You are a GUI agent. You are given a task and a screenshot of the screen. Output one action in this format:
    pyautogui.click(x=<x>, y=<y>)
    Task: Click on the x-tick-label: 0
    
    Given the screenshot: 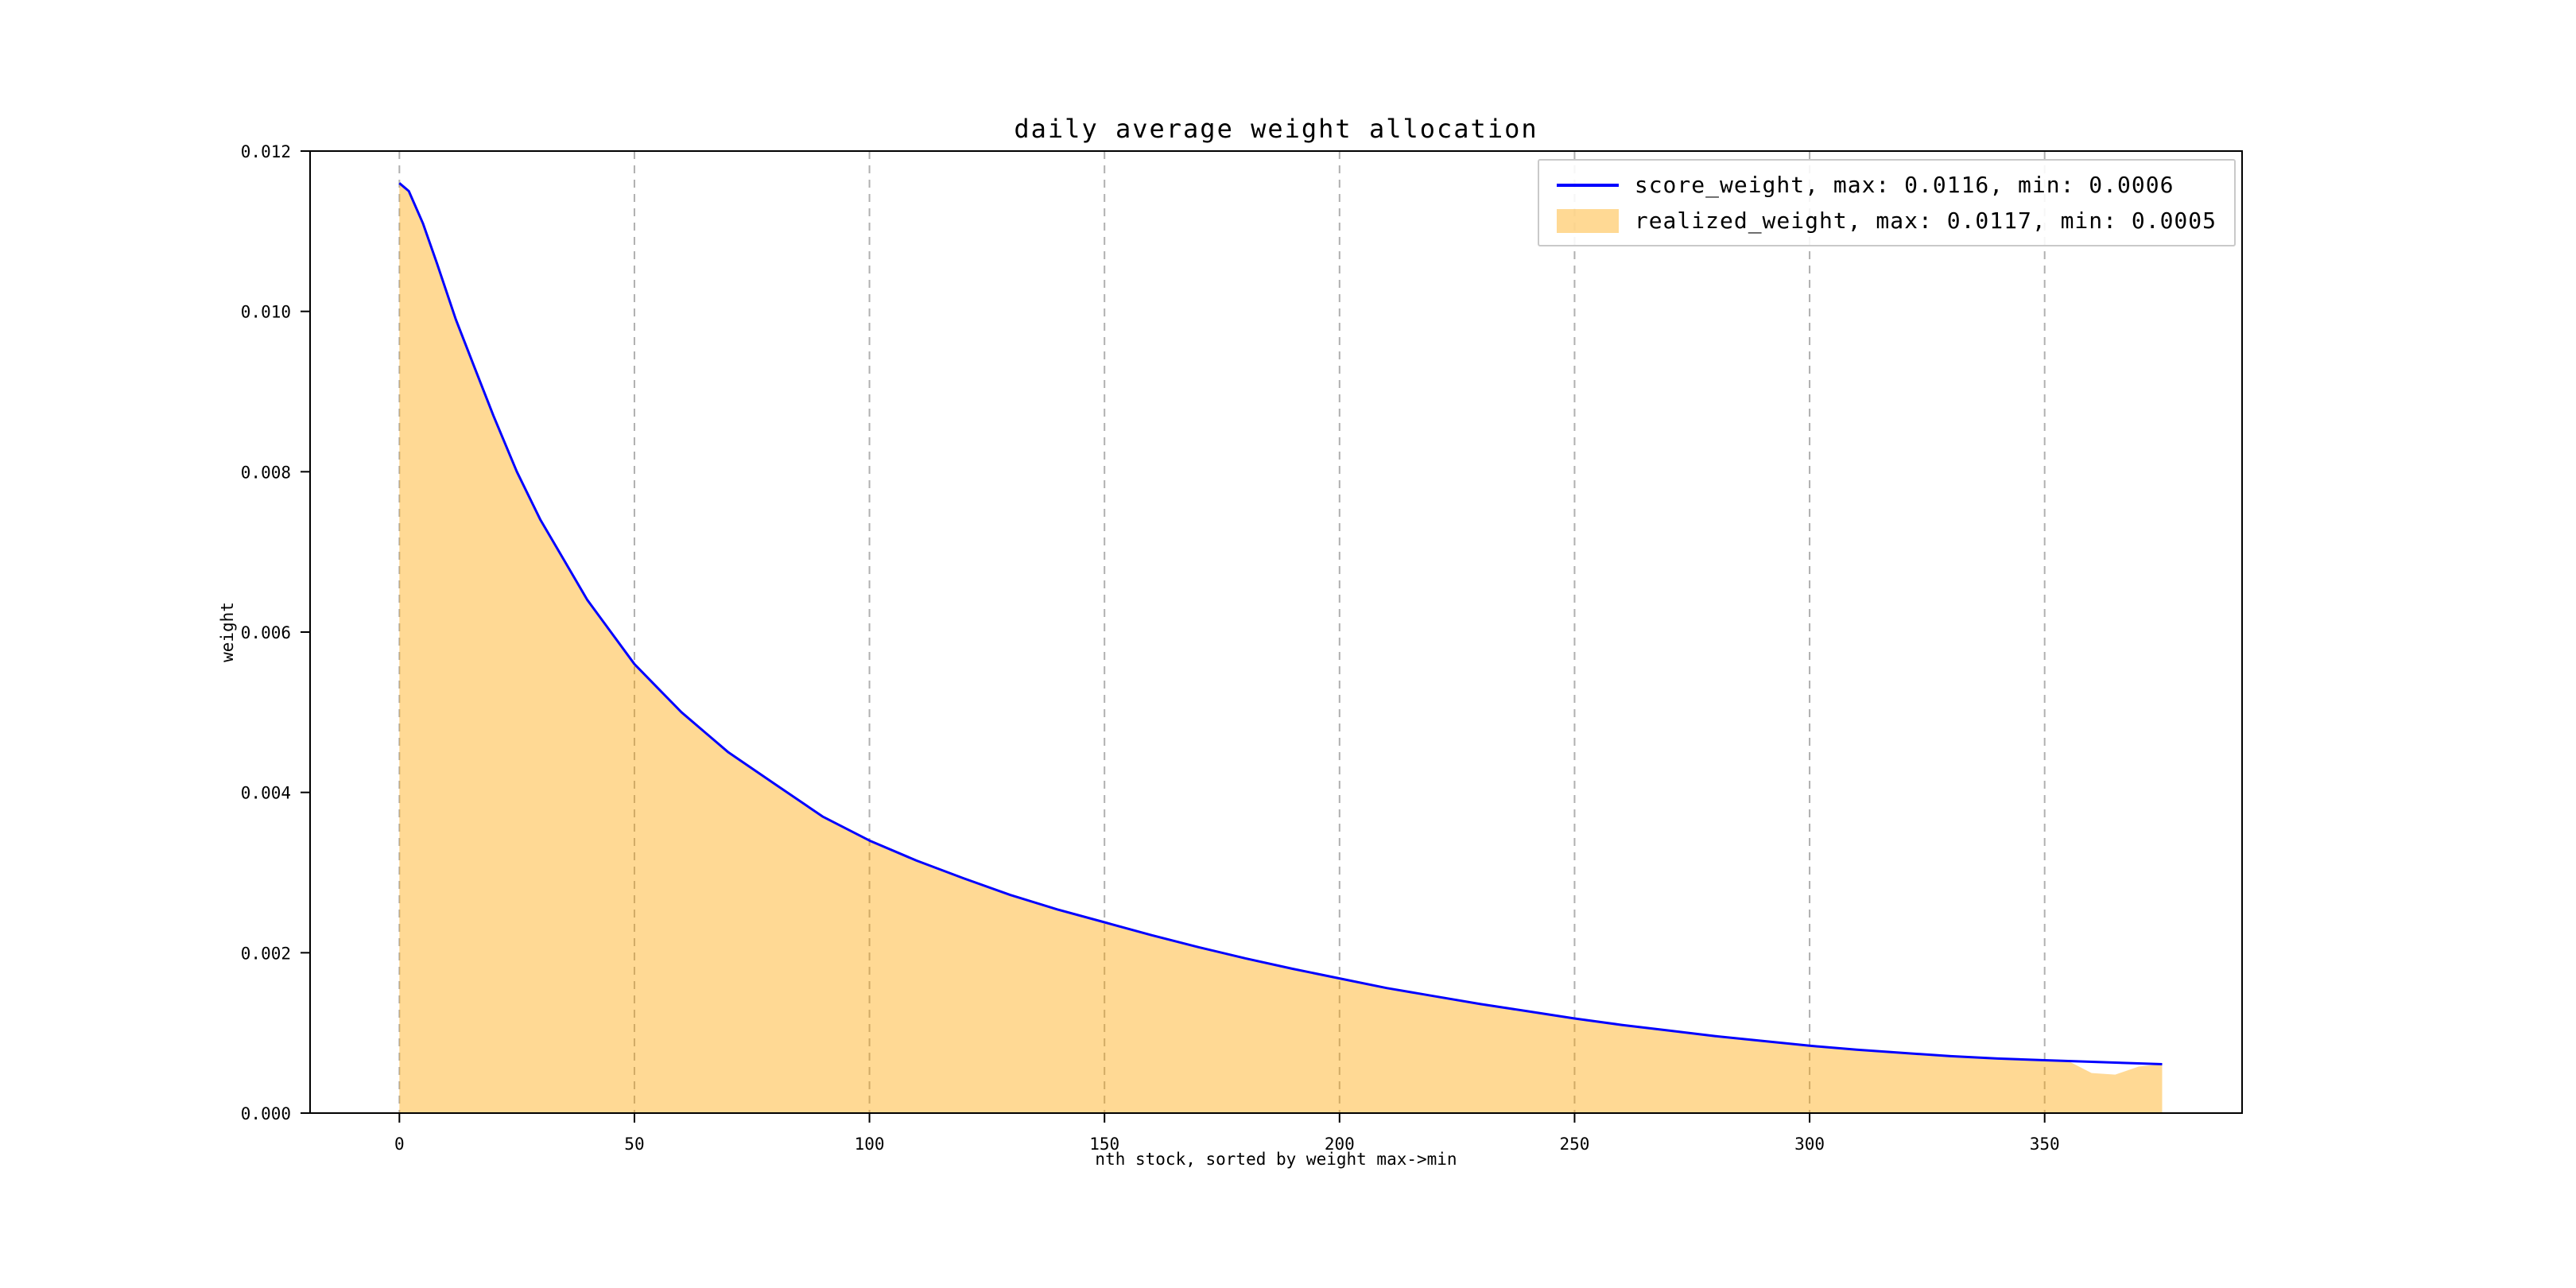 What is the action you would take?
    pyautogui.click(x=400, y=1144)
    